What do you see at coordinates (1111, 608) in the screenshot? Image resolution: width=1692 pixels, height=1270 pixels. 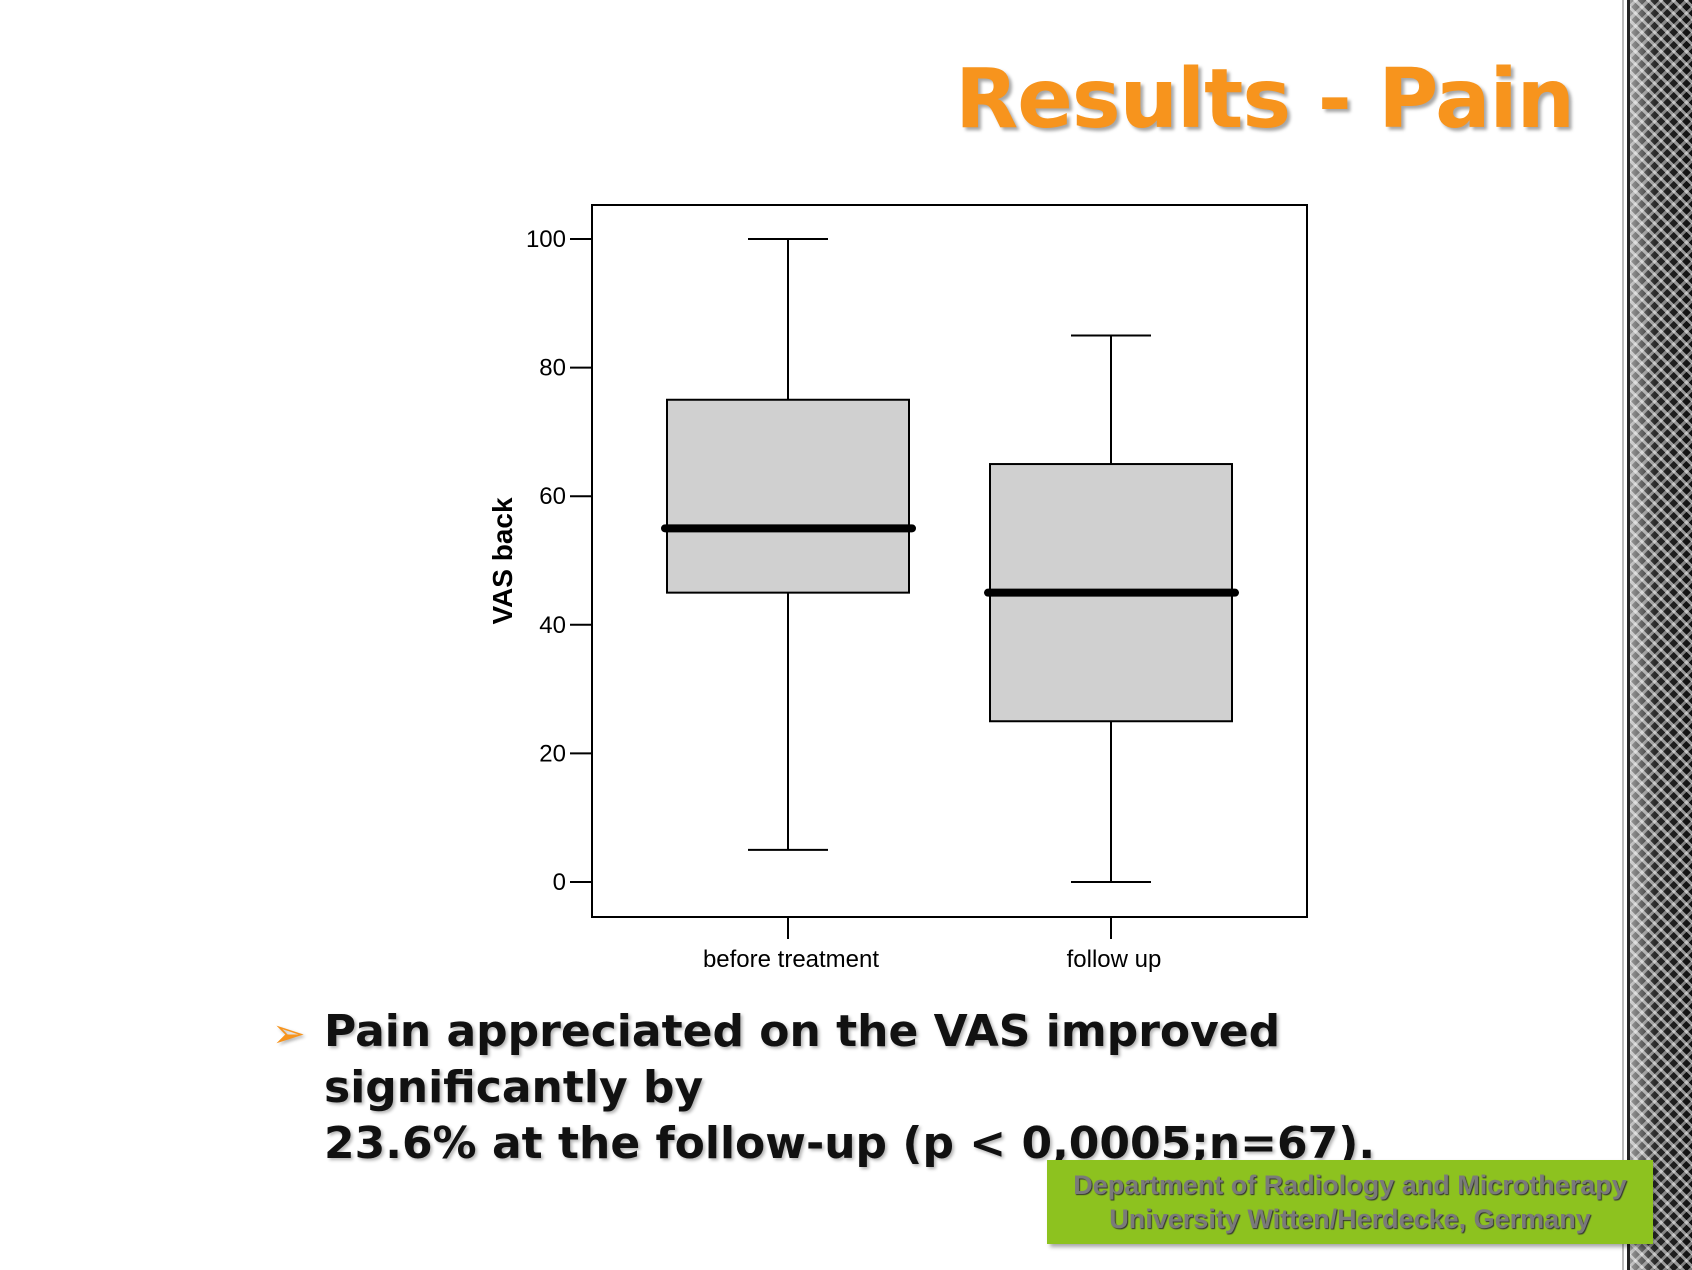 I see `box-follow-up` at bounding box center [1111, 608].